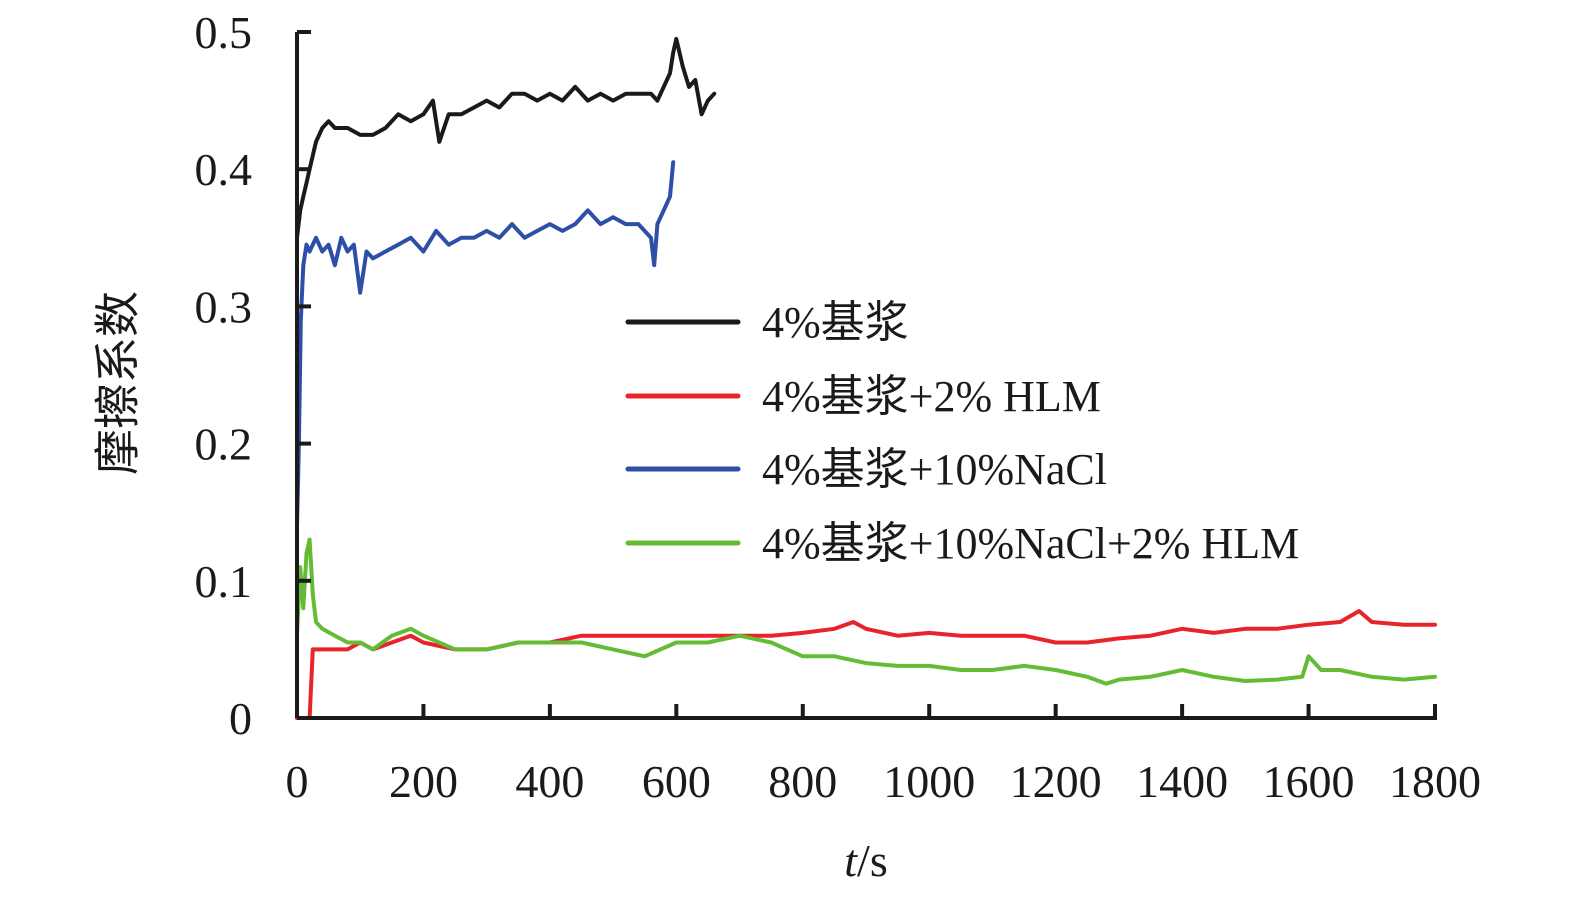  I want to click on y-tick-label: 0.3, so click(224, 306).